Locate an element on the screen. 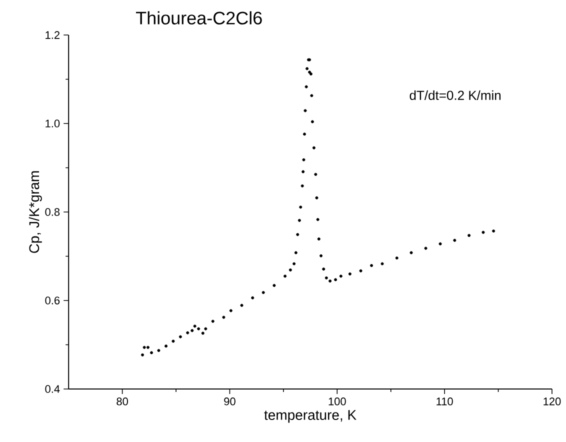 The height and width of the screenshot is (442, 566). y-tick-label: 0.4 is located at coordinates (52, 389).